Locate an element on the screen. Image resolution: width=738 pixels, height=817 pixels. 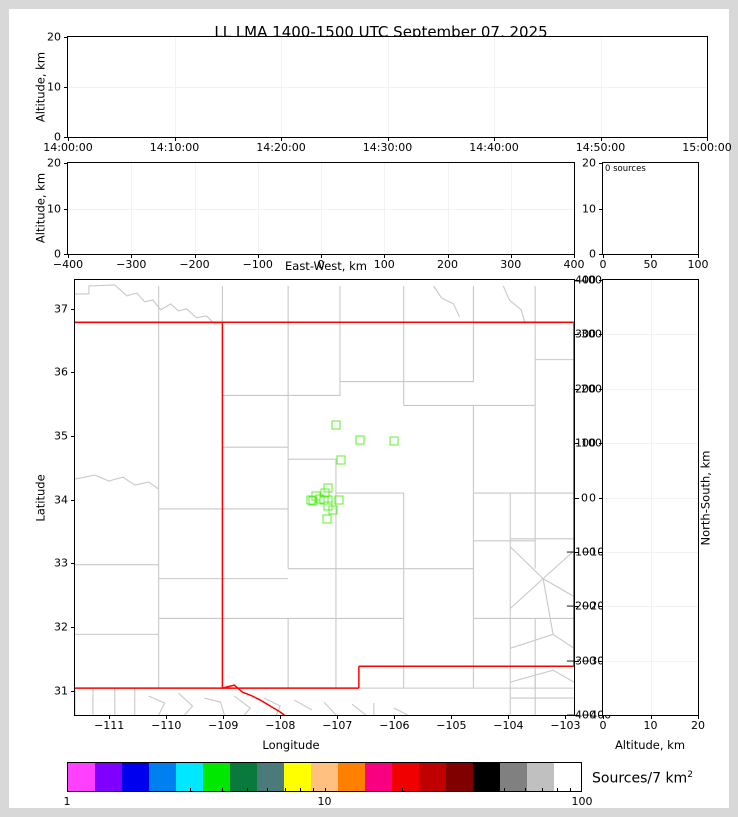
axis-label-altitude-ew-panel: Altitude, km is located at coordinates (40, 208).